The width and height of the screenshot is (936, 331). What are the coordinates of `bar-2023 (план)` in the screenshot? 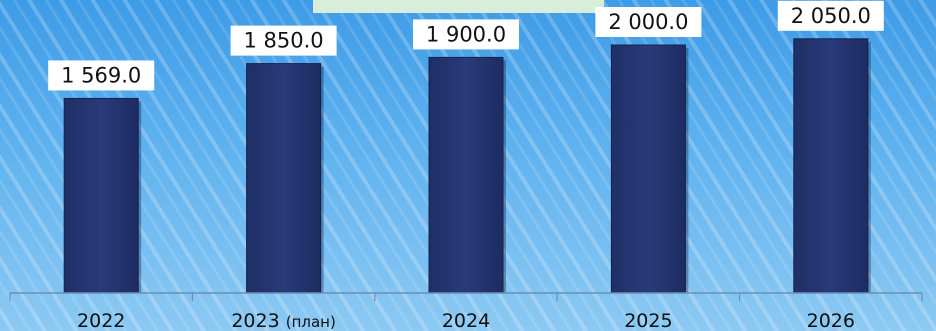 It's located at (284, 178).